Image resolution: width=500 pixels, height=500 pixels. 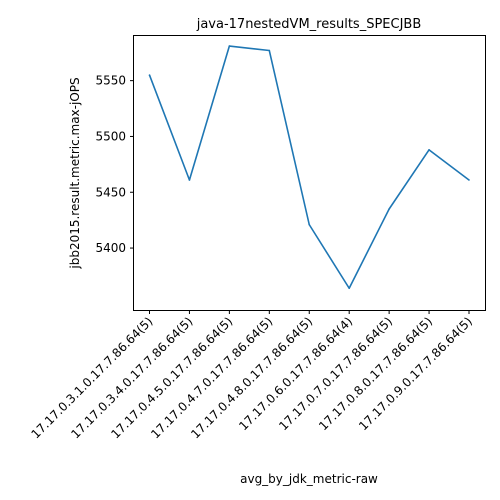 I want to click on y-tick-label: 5500, so click(x=110, y=136).